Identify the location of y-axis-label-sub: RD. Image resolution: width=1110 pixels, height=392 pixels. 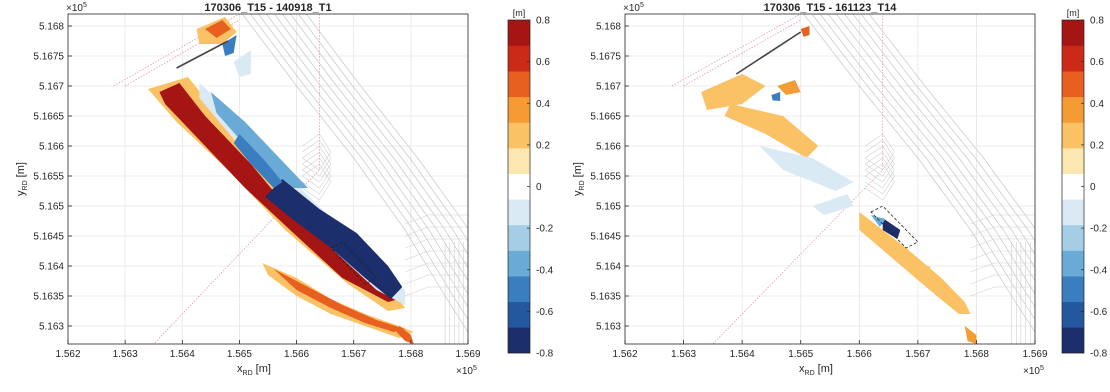
(582, 185).